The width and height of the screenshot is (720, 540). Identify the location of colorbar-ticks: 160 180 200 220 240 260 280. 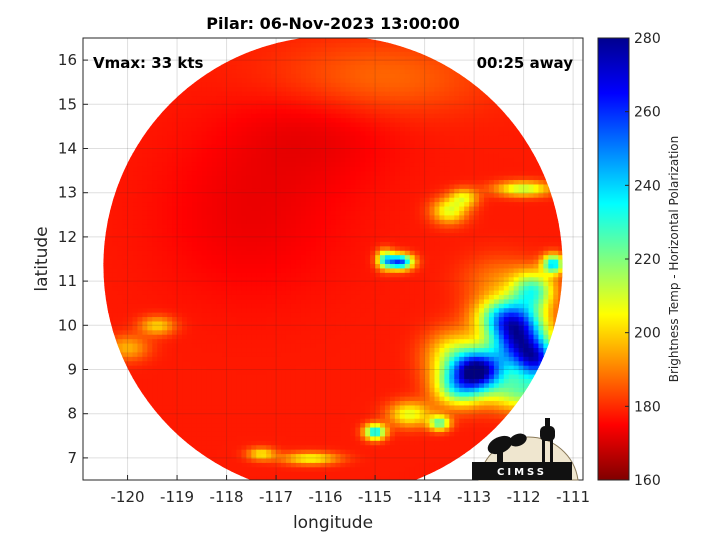
(643, 260).